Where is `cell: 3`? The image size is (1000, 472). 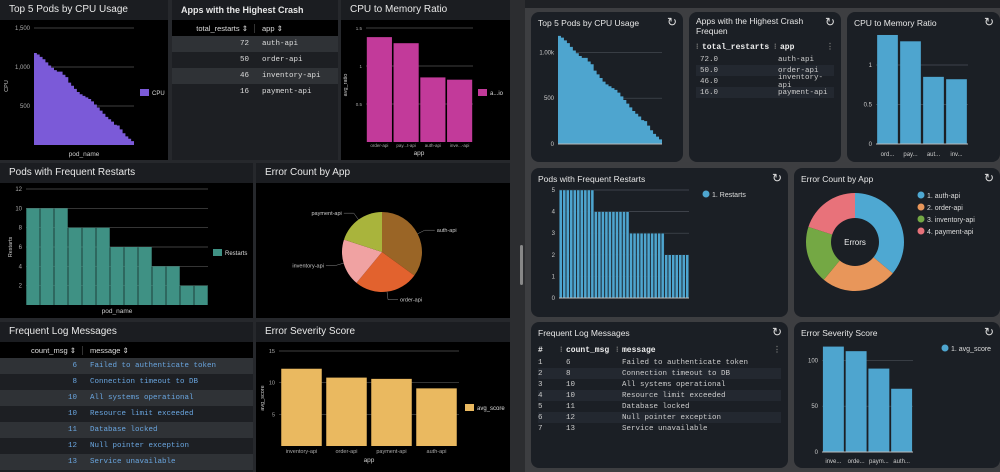 cell: 3 is located at coordinates (540, 384).